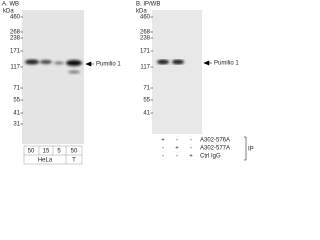  Describe the element at coordinates (59, 152) in the screenshot. I see `lane-load: 5` at that location.